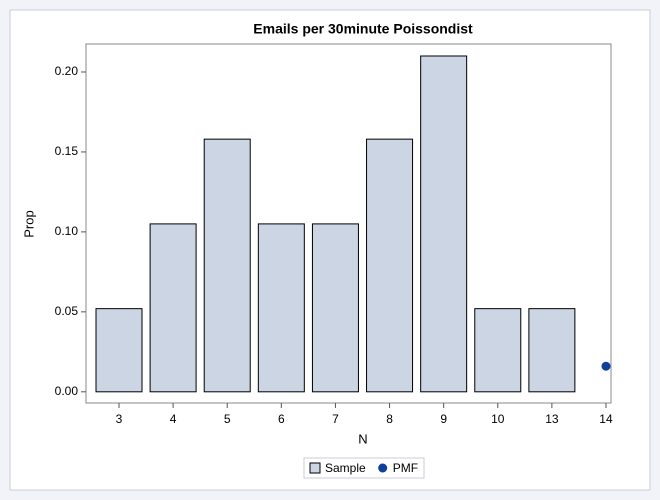 Image resolution: width=660 pixels, height=500 pixels. What do you see at coordinates (335, 419) in the screenshot?
I see `x-tick-label: 7` at bounding box center [335, 419].